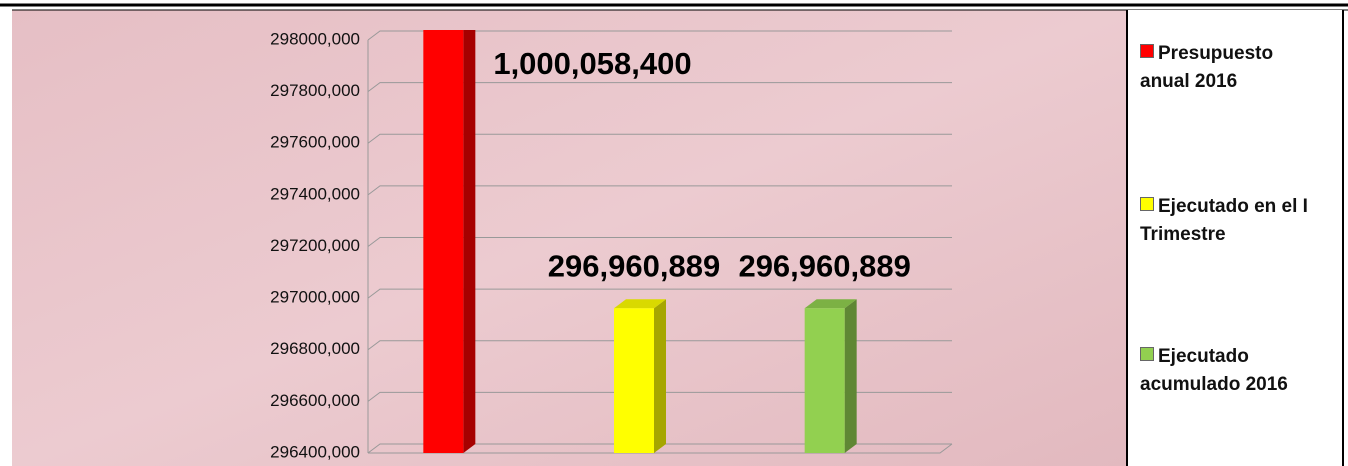 The image size is (1348, 466). What do you see at coordinates (315, 90) in the screenshot?
I see `y-tick-label: 297800,000` at bounding box center [315, 90].